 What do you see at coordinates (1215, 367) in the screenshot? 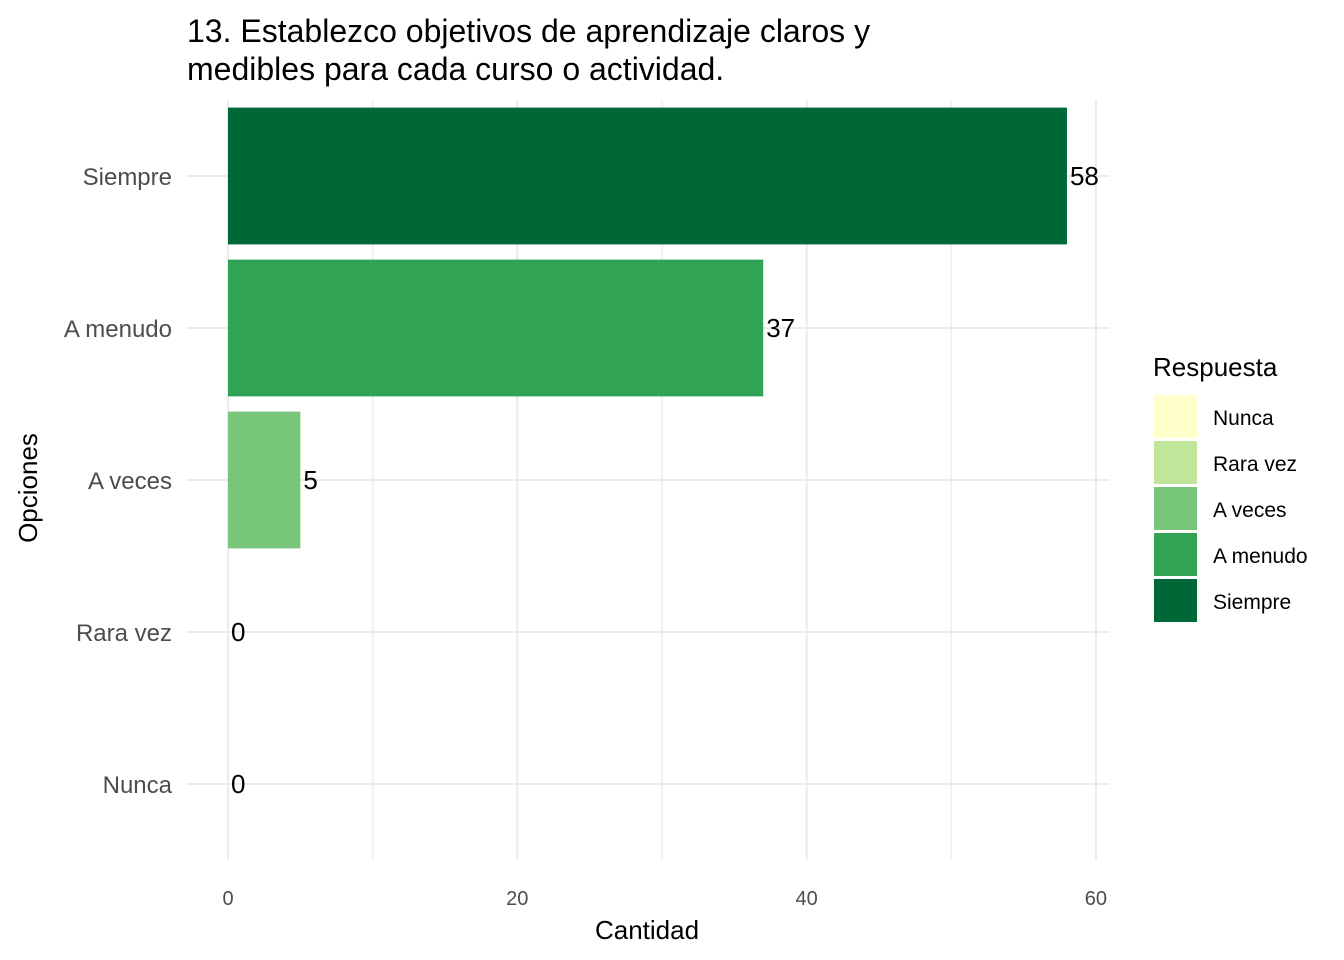
I see `legend-title: Respuesta` at bounding box center [1215, 367].